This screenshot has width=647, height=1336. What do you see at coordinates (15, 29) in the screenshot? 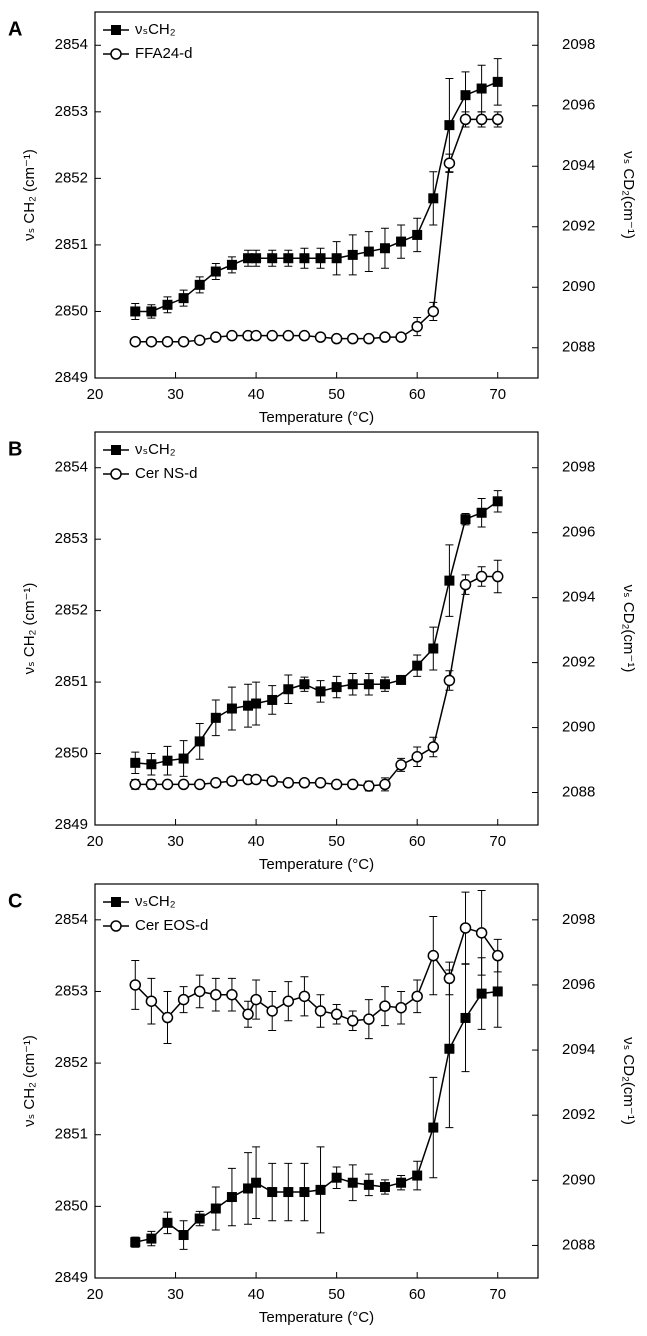
I see `panel-label: A` at bounding box center [15, 29].